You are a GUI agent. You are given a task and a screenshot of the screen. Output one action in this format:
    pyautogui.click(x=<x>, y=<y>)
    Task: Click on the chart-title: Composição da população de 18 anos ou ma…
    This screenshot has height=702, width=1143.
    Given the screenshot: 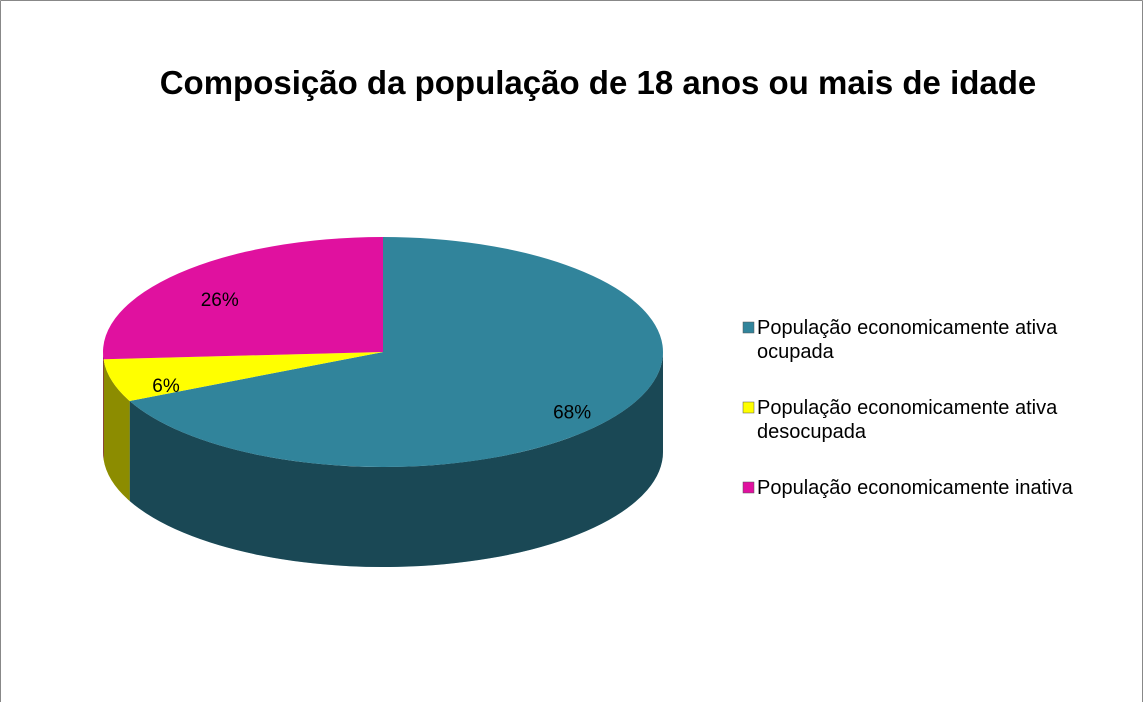 What is the action you would take?
    pyautogui.click(x=598, y=82)
    